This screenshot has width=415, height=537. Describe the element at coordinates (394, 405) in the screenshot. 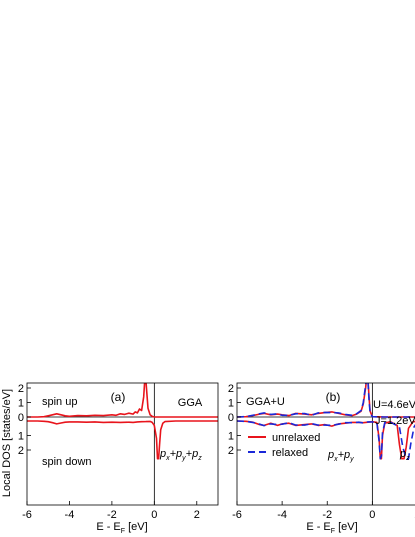

I see `panel-b-u-label: U=4.6eV` at that location.